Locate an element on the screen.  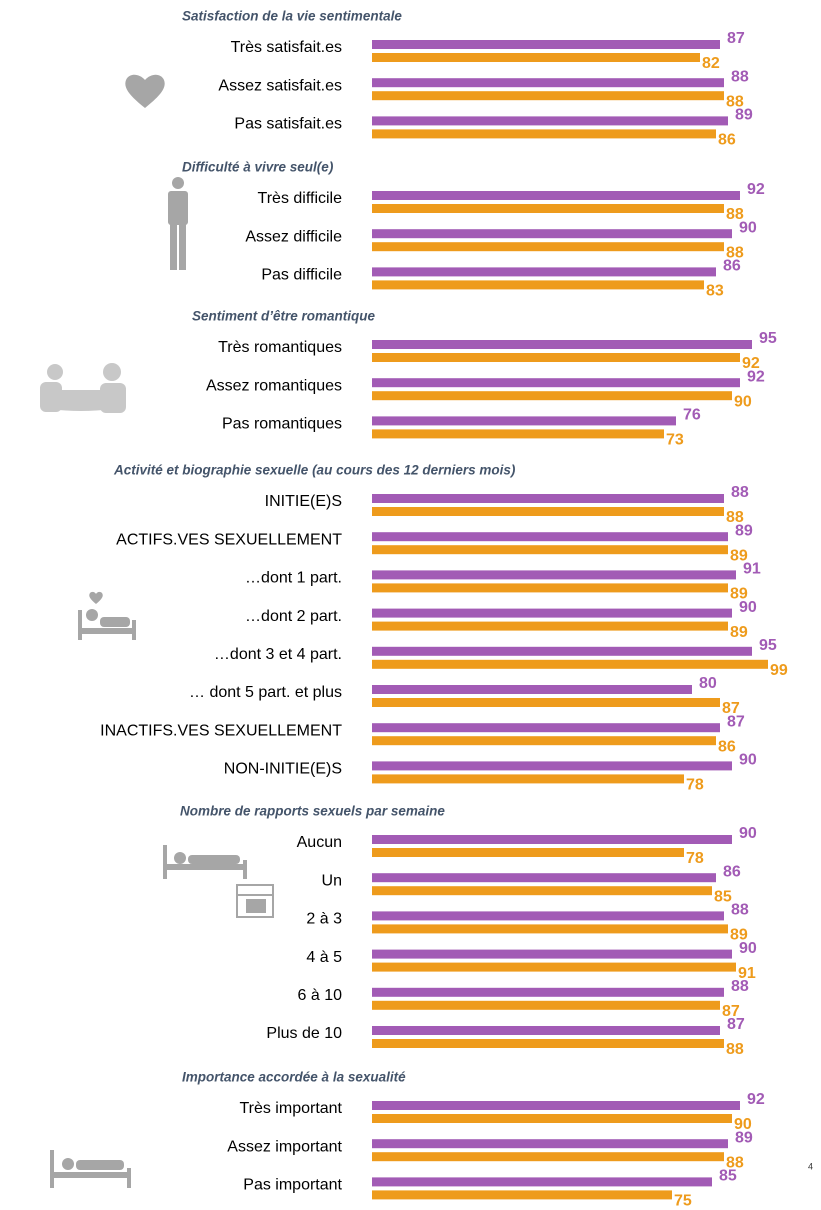
bed-icon is located at coordinates (107, 615).